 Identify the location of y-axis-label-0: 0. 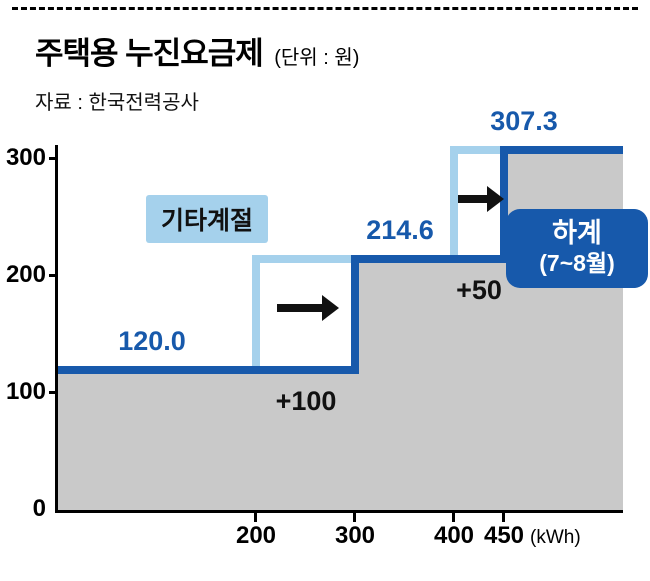
(39, 508).